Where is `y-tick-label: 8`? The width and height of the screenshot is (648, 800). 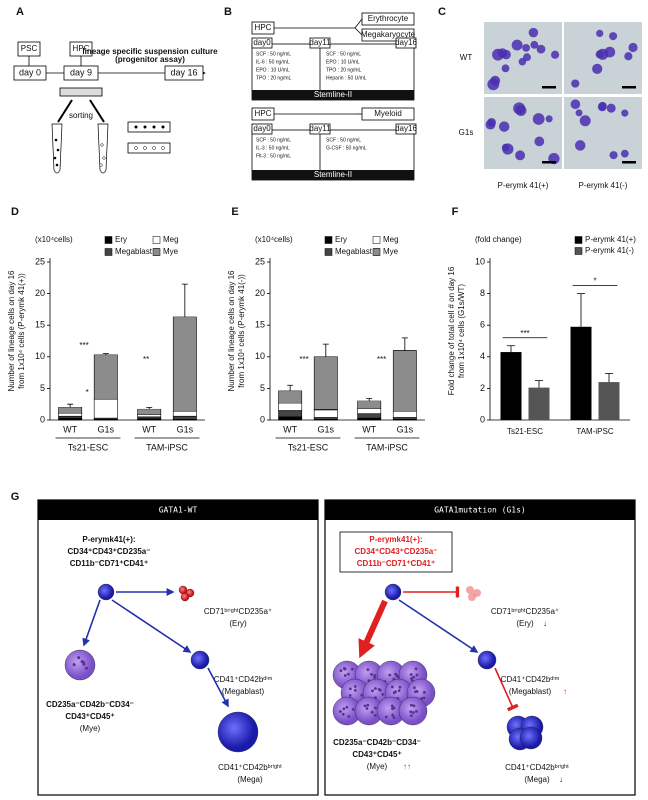
y-tick-label: 8 is located at coordinates (482, 293).